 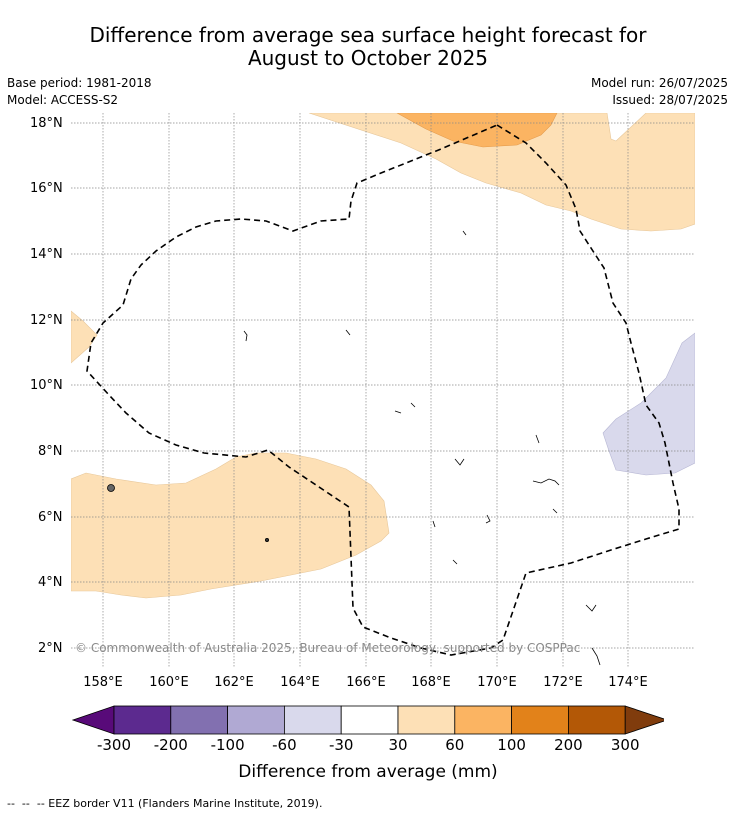 What do you see at coordinates (431, 682) in the screenshot?
I see `lon-label-168e: 168°E` at bounding box center [431, 682].